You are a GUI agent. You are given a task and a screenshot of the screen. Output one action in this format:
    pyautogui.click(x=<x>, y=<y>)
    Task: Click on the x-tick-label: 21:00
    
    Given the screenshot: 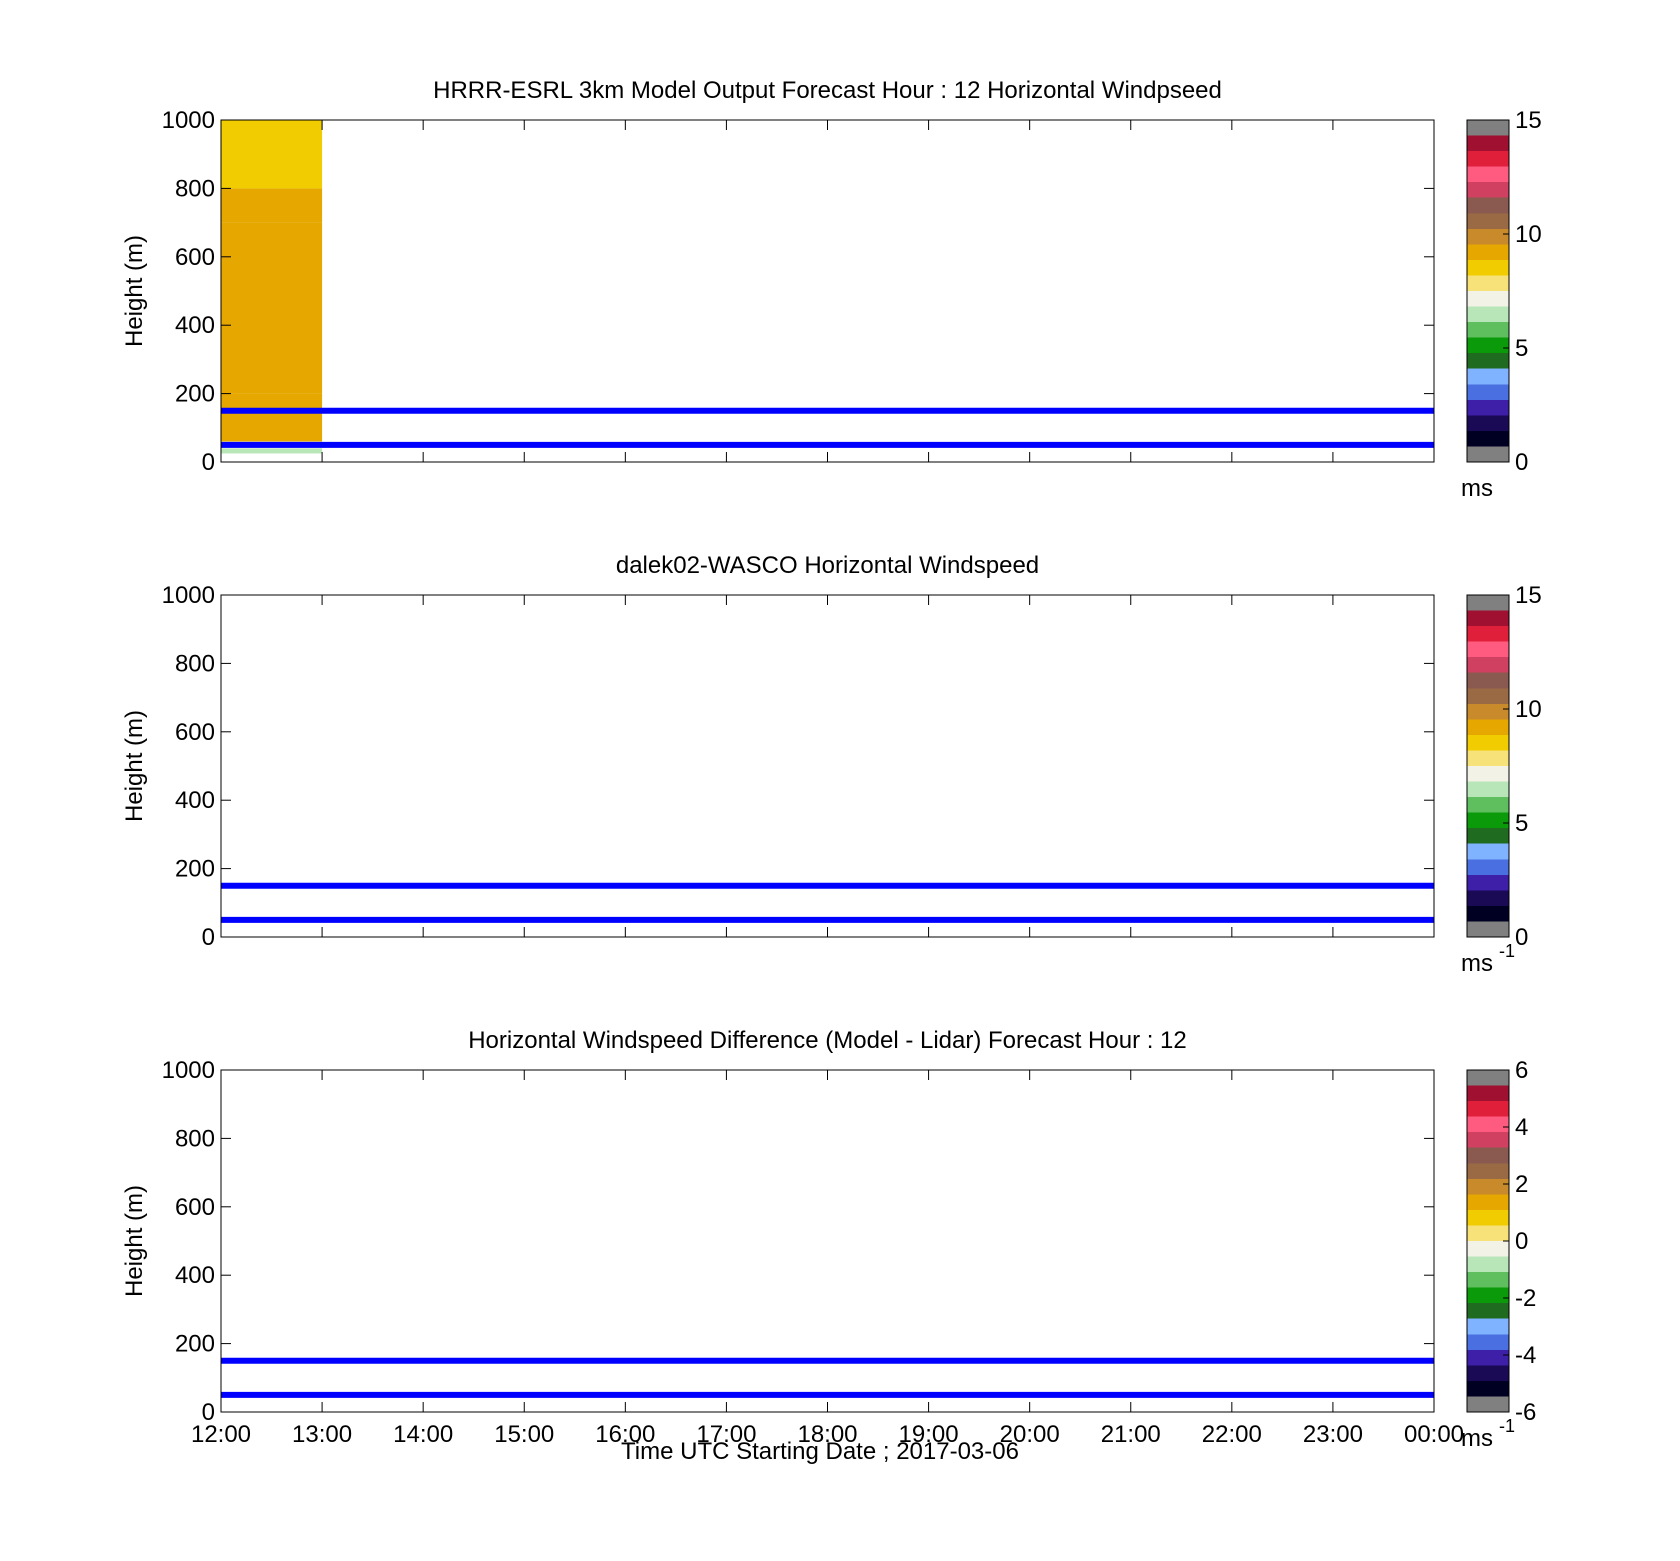 What is the action you would take?
    pyautogui.click(x=1131, y=1434)
    